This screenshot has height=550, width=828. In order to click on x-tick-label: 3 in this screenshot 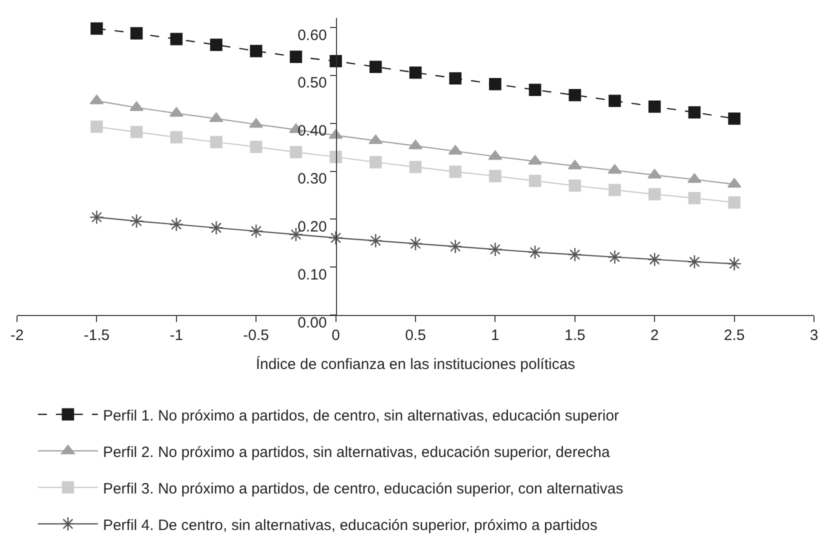, I will do `click(814, 335)`.